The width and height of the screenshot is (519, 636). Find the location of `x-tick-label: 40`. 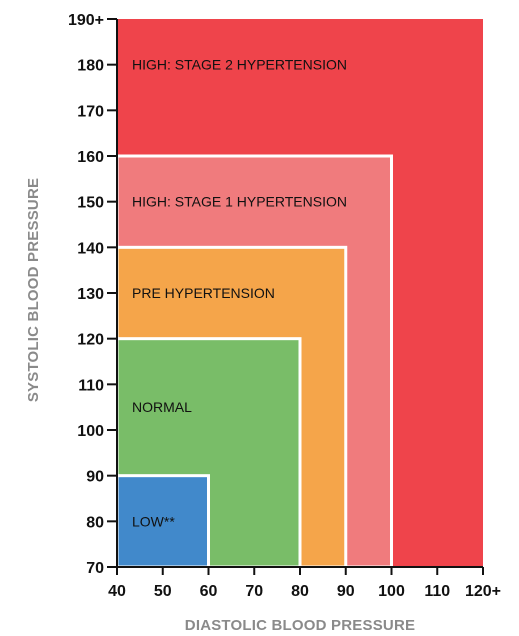

x-tick-label: 40 is located at coordinates (117, 591).